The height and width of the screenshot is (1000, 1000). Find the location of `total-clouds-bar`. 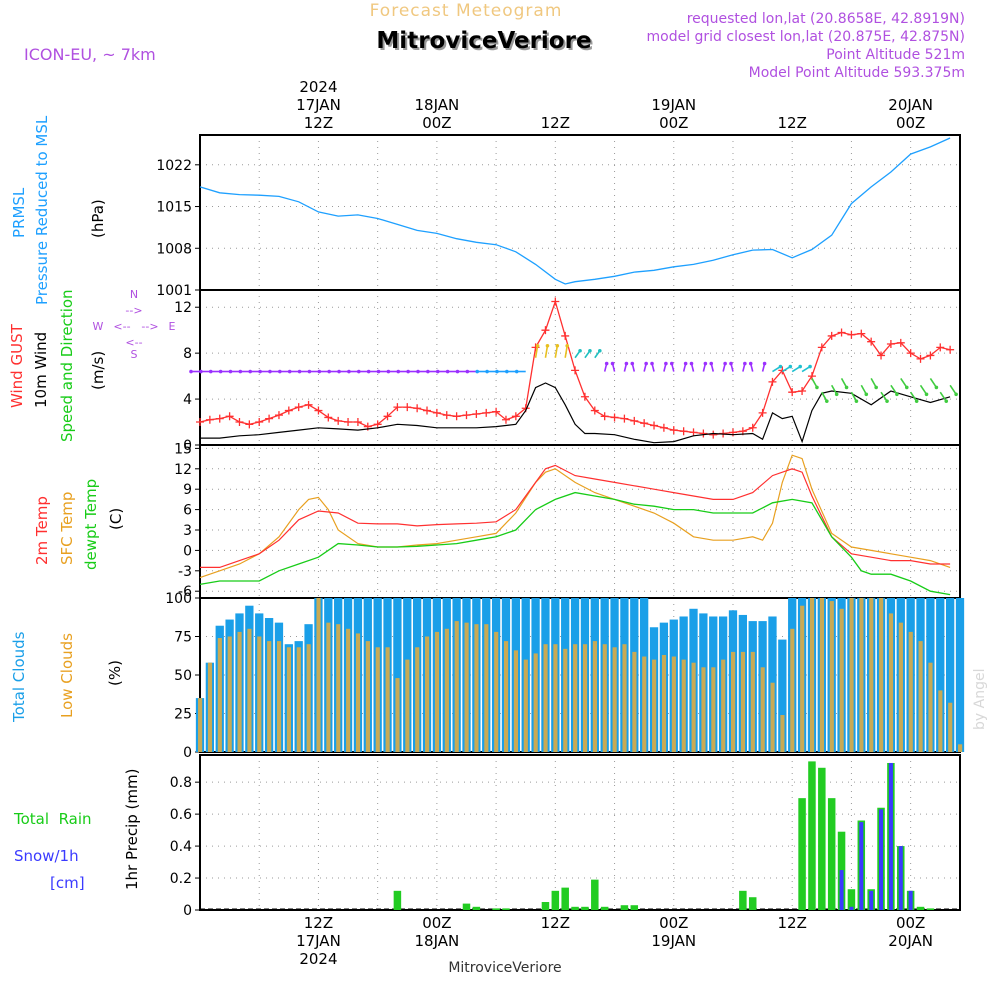

total-clouds-bar is located at coordinates (960, 675).